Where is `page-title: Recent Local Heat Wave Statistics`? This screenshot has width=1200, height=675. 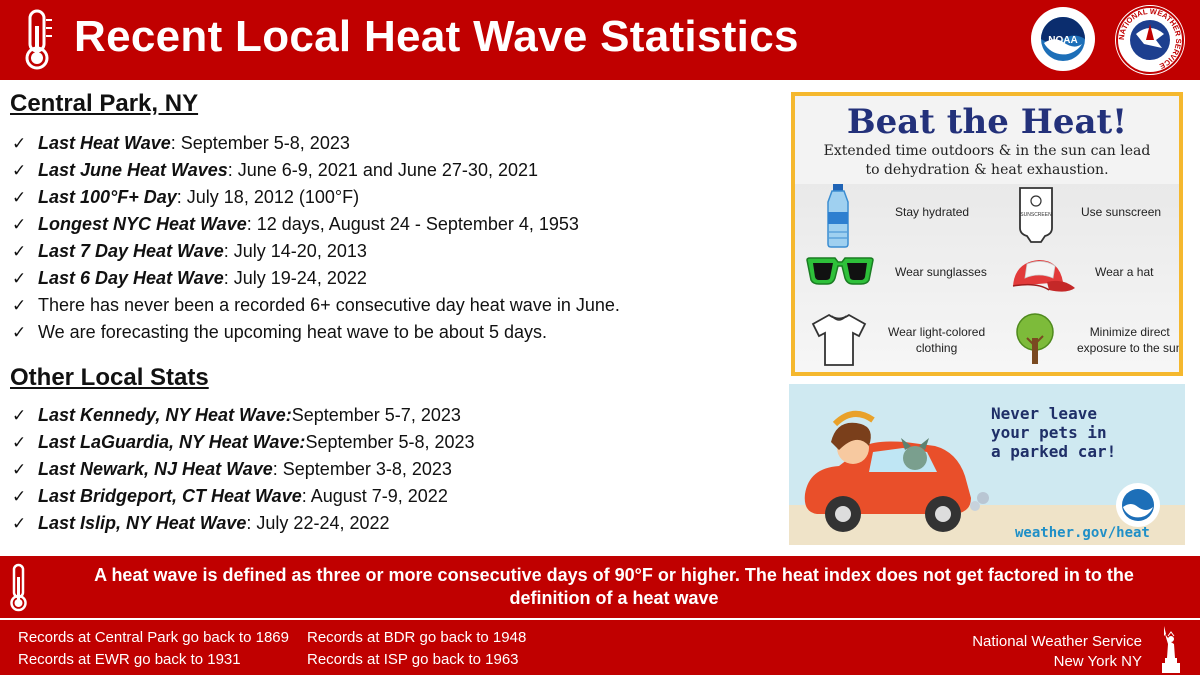 page-title: Recent Local Heat Wave Statistics is located at coordinates (436, 36).